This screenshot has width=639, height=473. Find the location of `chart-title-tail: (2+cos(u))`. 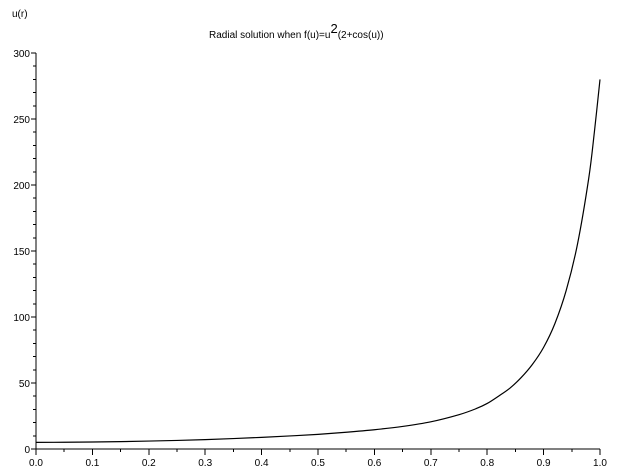

chart-title-tail: (2+cos(u)) is located at coordinates (361, 35).